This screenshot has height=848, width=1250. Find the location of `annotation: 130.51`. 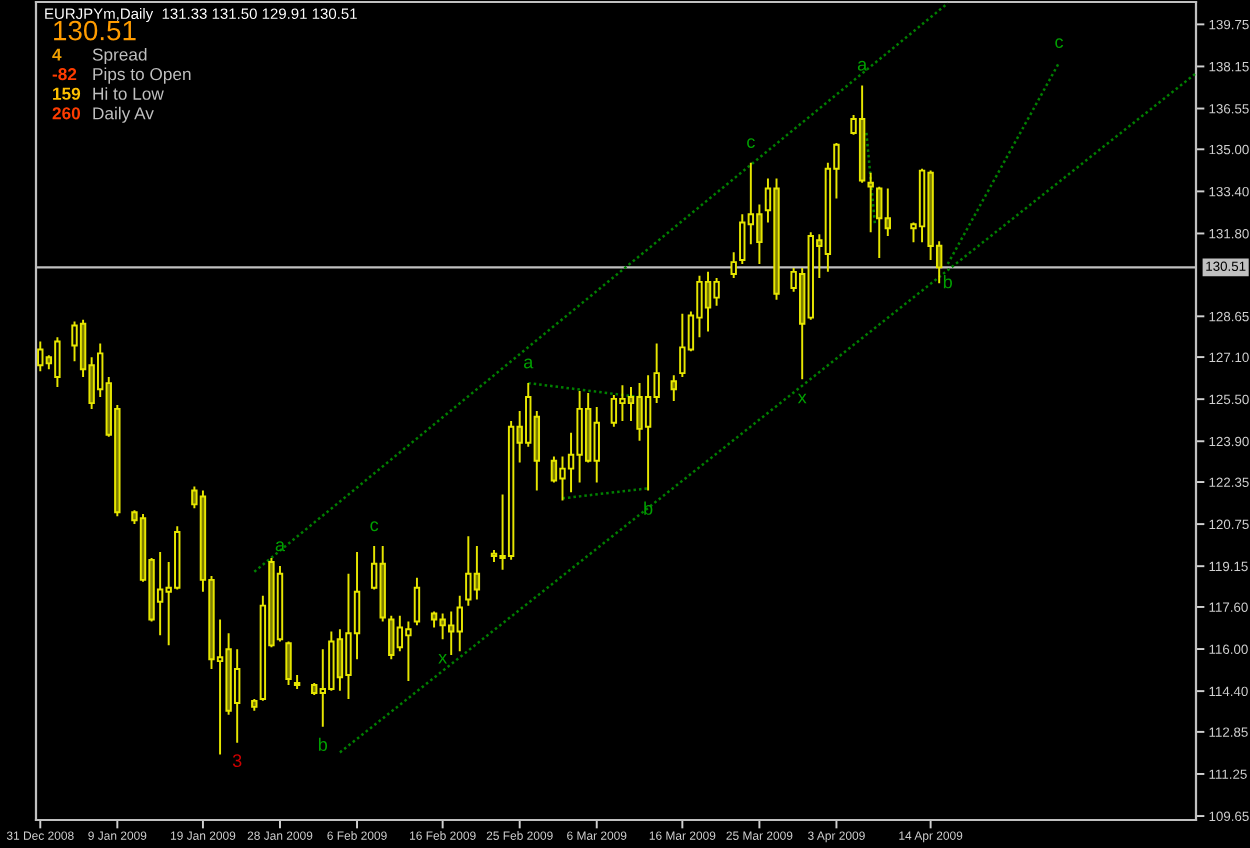

annotation: 130.51 is located at coordinates (95, 30).